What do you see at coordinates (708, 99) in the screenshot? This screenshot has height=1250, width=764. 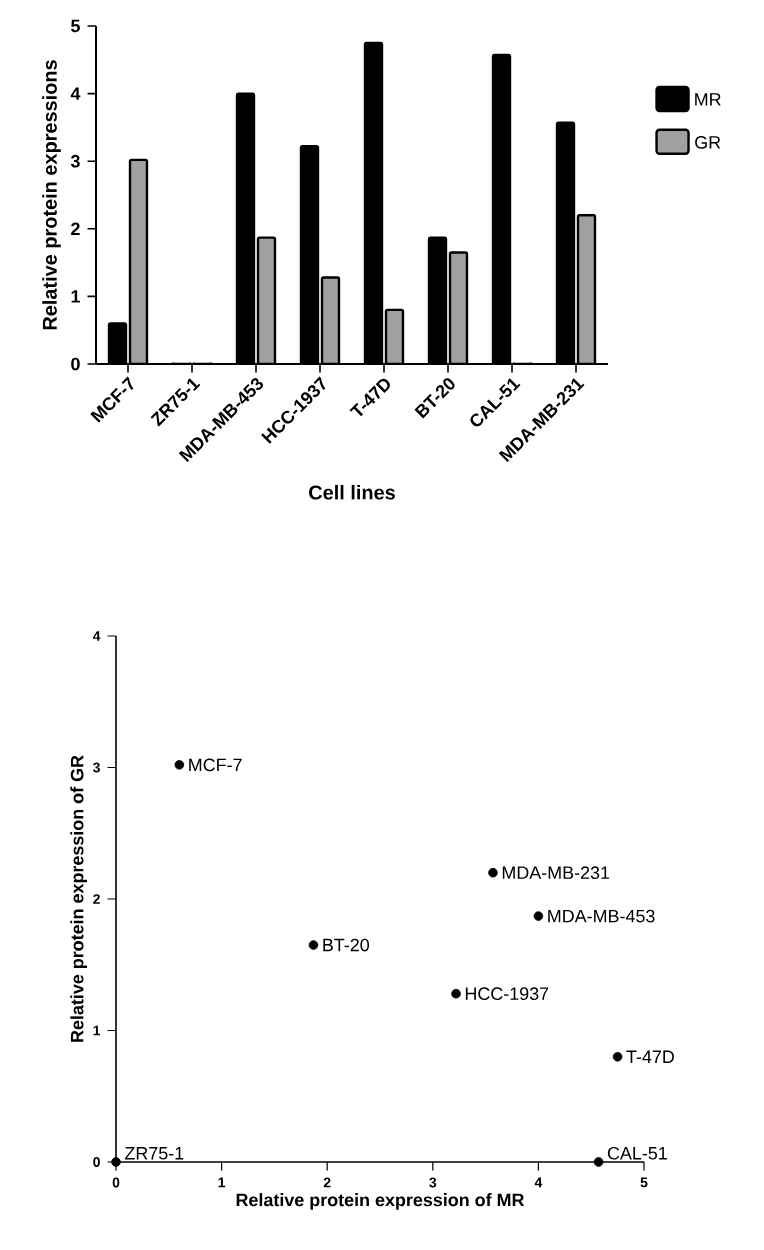 I see `legend-label: MR` at bounding box center [708, 99].